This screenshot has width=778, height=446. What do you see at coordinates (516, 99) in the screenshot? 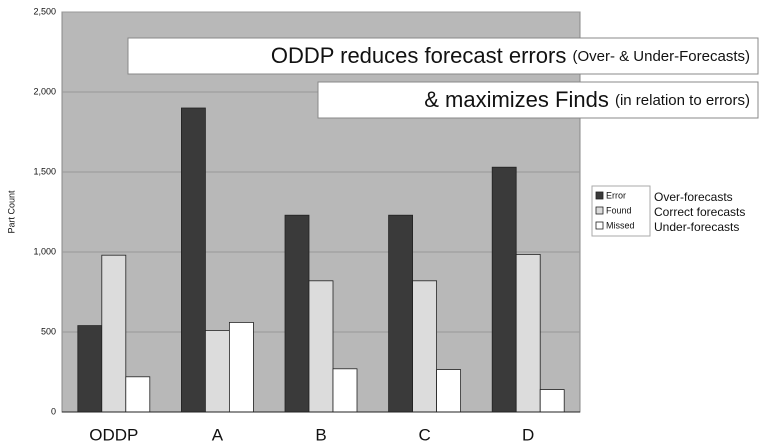
I see `annotation-main: & maximizes Finds` at bounding box center [516, 99].